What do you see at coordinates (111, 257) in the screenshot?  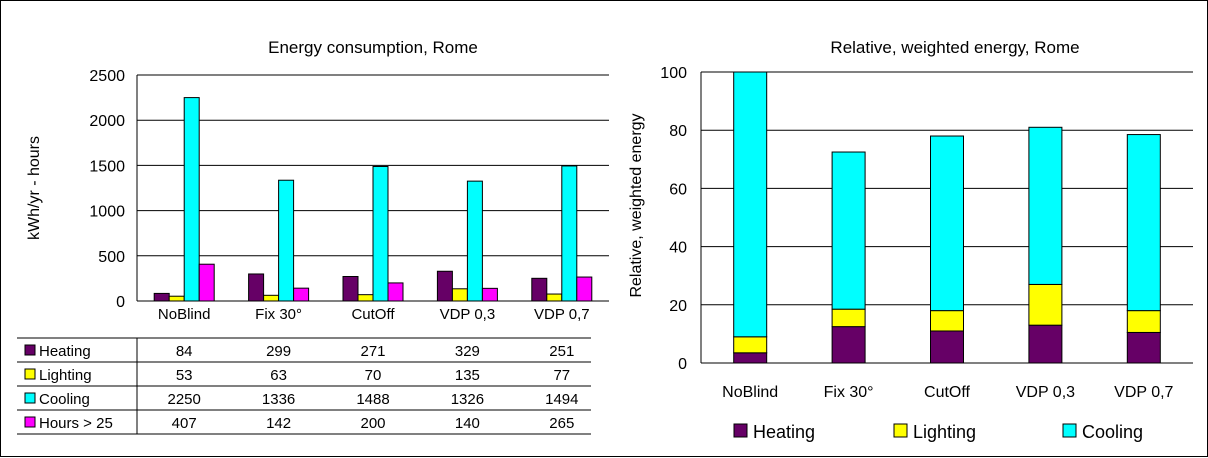 I see `chart1-y-tick-label: 500` at bounding box center [111, 257].